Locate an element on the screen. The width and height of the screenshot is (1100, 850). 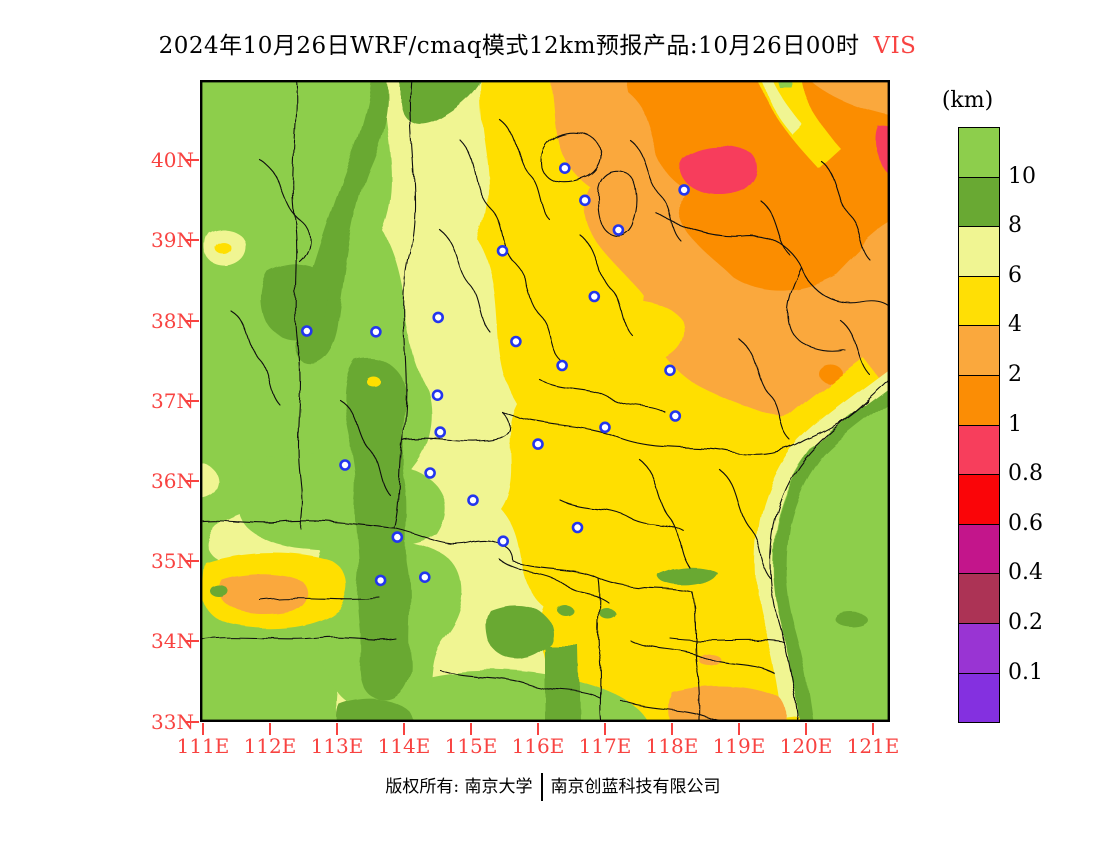
lat-label: 35N is located at coordinates (172, 561).